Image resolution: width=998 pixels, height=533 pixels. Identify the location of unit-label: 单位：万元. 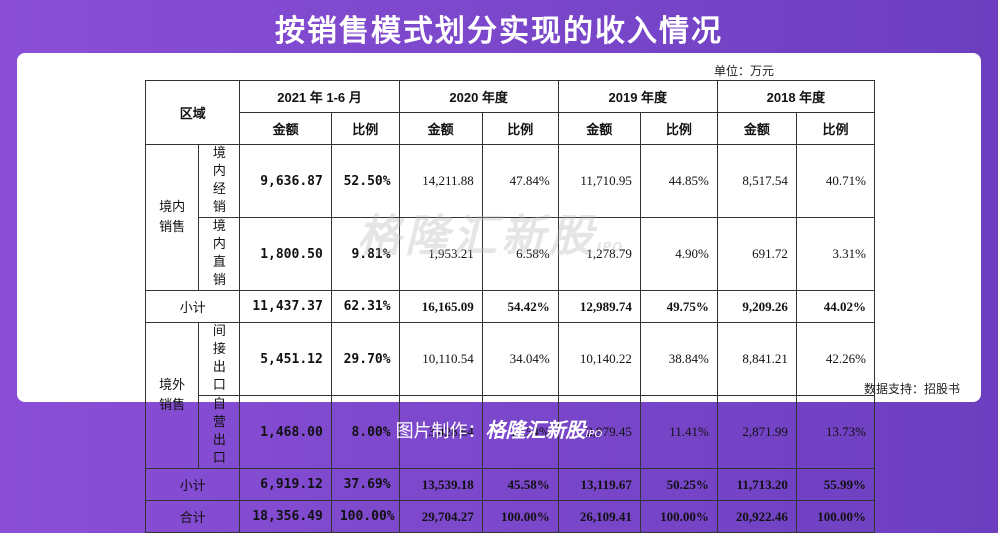
(743, 71).